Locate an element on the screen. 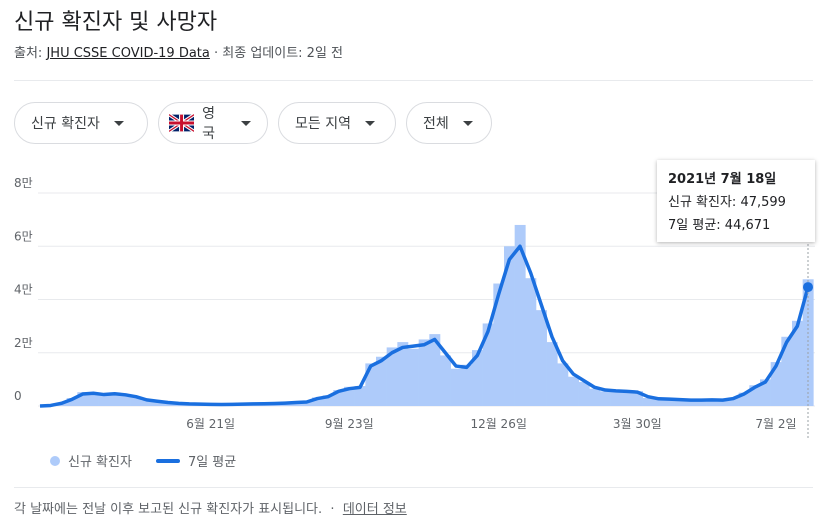 The image size is (827, 524). legend-item: 7일 평균 is located at coordinates (196, 460).